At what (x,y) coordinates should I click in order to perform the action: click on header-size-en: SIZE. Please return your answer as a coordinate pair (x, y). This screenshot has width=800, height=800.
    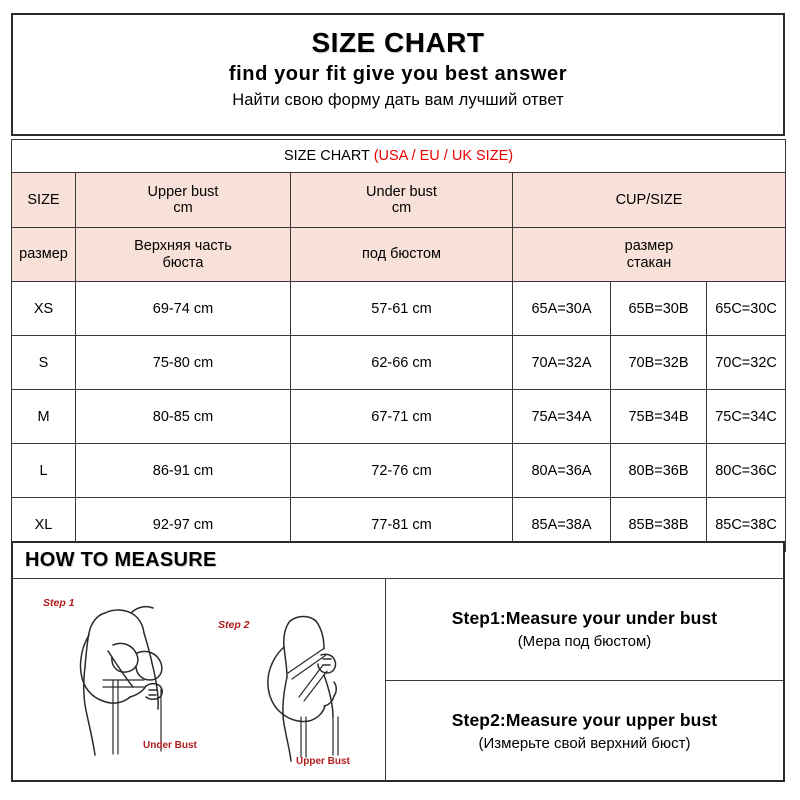
    Looking at the image, I should click on (43, 200).